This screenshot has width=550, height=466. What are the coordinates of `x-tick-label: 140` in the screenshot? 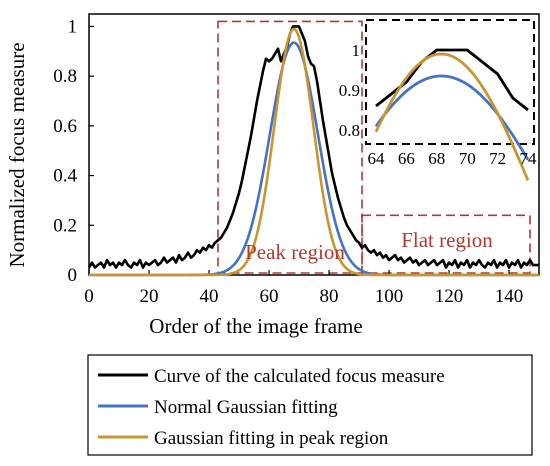 It's located at (509, 296).